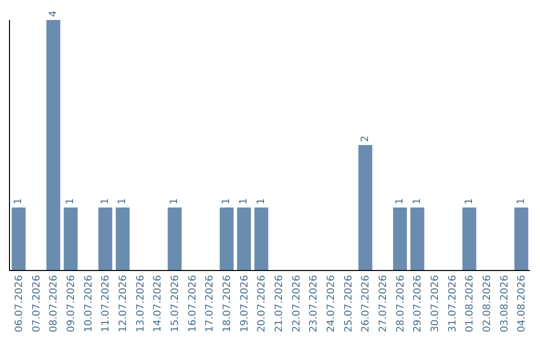 This screenshot has height=340, width=540. I want to click on x-tick-label: 14.07.2026, so click(158, 303).